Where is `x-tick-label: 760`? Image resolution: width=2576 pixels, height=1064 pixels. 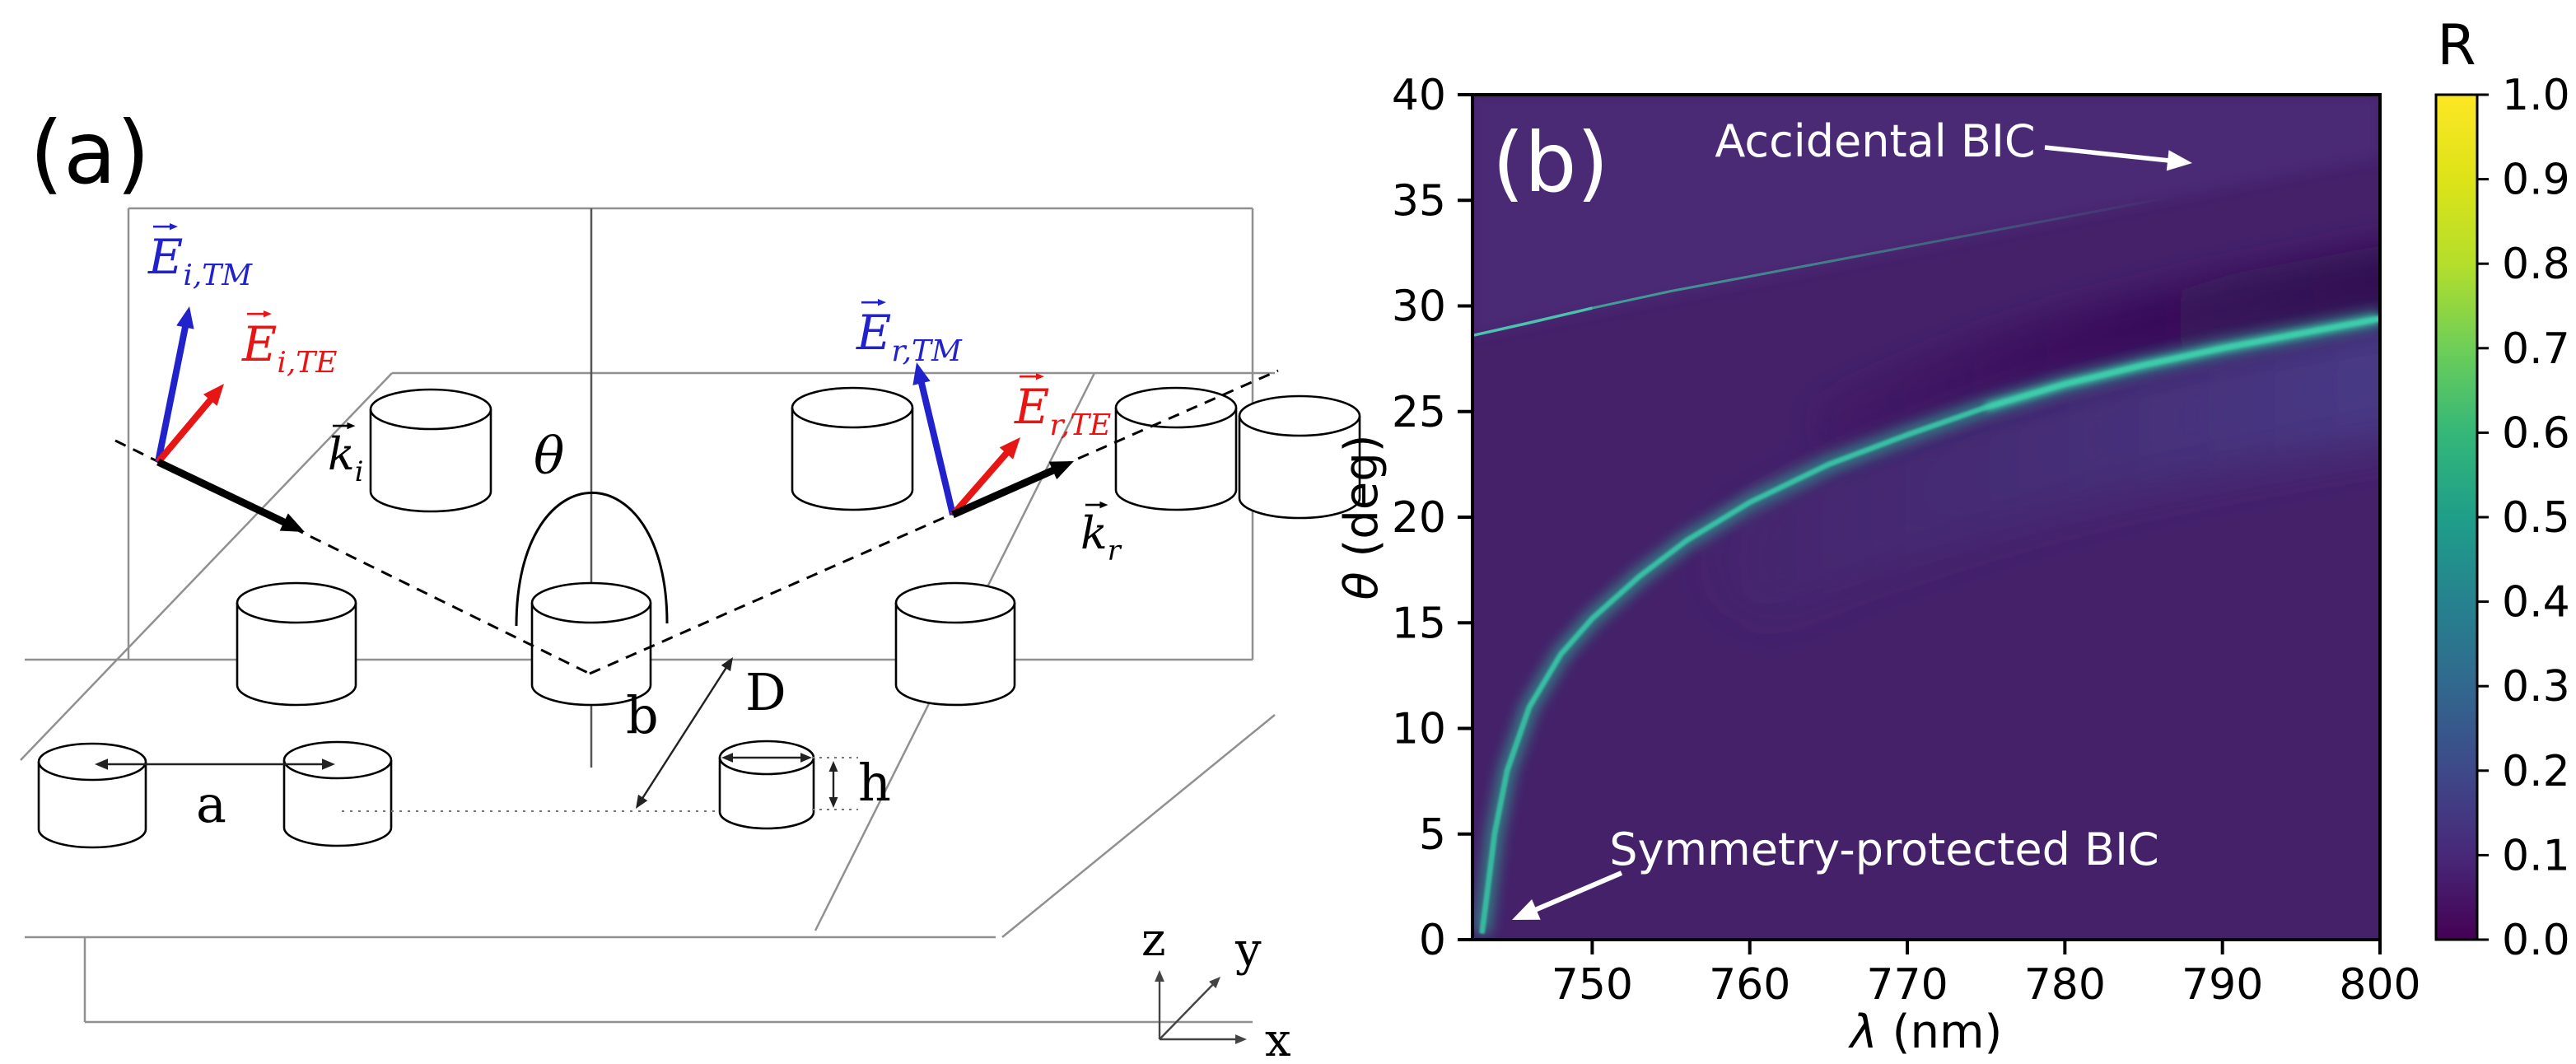
x-tick-label: 760 is located at coordinates (1749, 985).